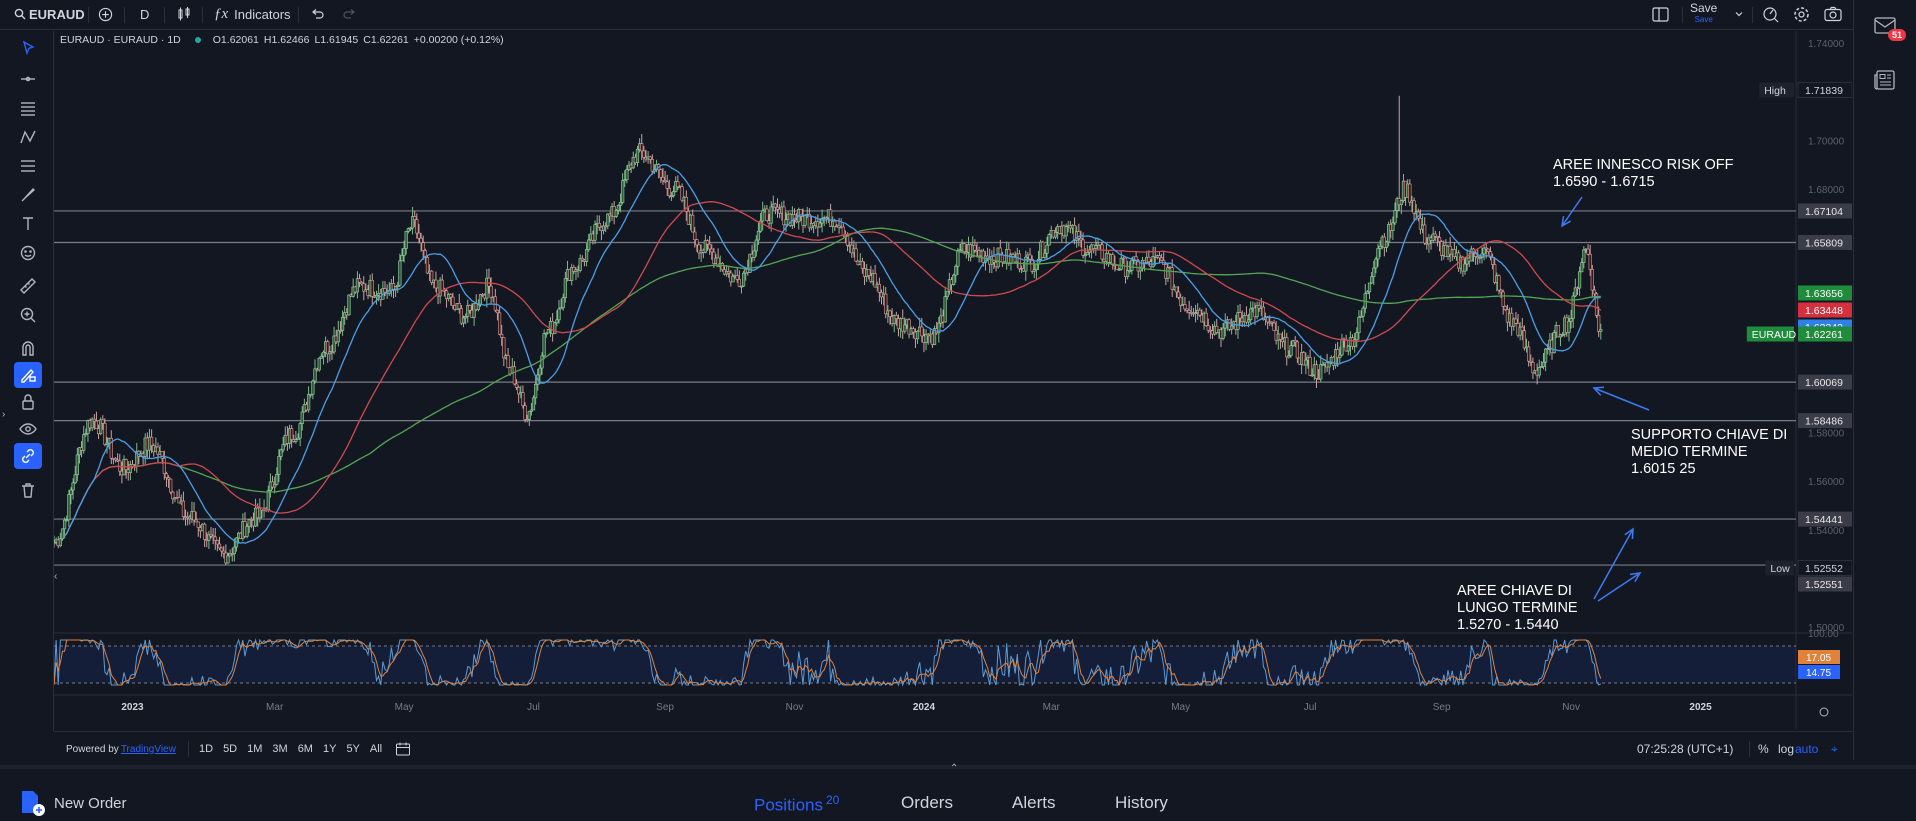 The height and width of the screenshot is (821, 1916). I want to click on ruler-icon, so click(28, 286).